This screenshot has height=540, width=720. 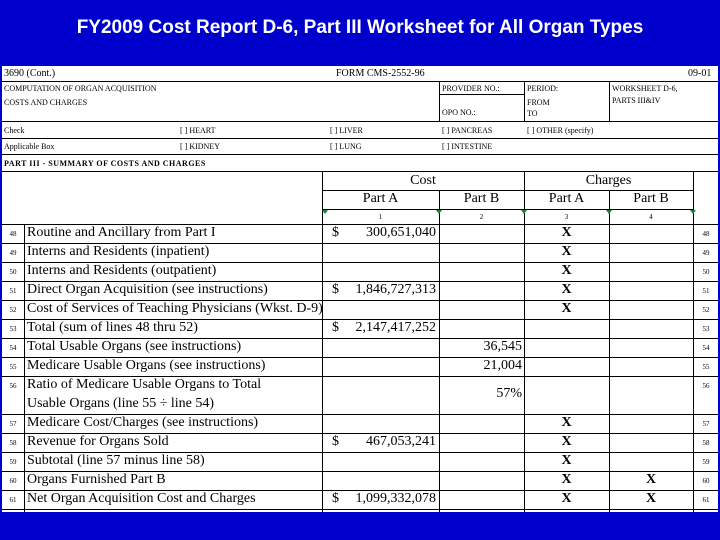 What do you see at coordinates (80, 88) in the screenshot?
I see `comp-title: COMPUTATION OF ORGAN ACQUISITION` at bounding box center [80, 88].